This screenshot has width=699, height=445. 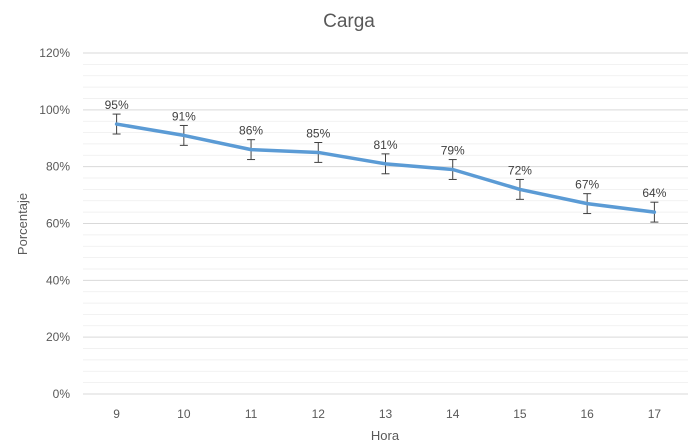 What do you see at coordinates (58, 337) in the screenshot?
I see `y-tick-label: 20%` at bounding box center [58, 337].